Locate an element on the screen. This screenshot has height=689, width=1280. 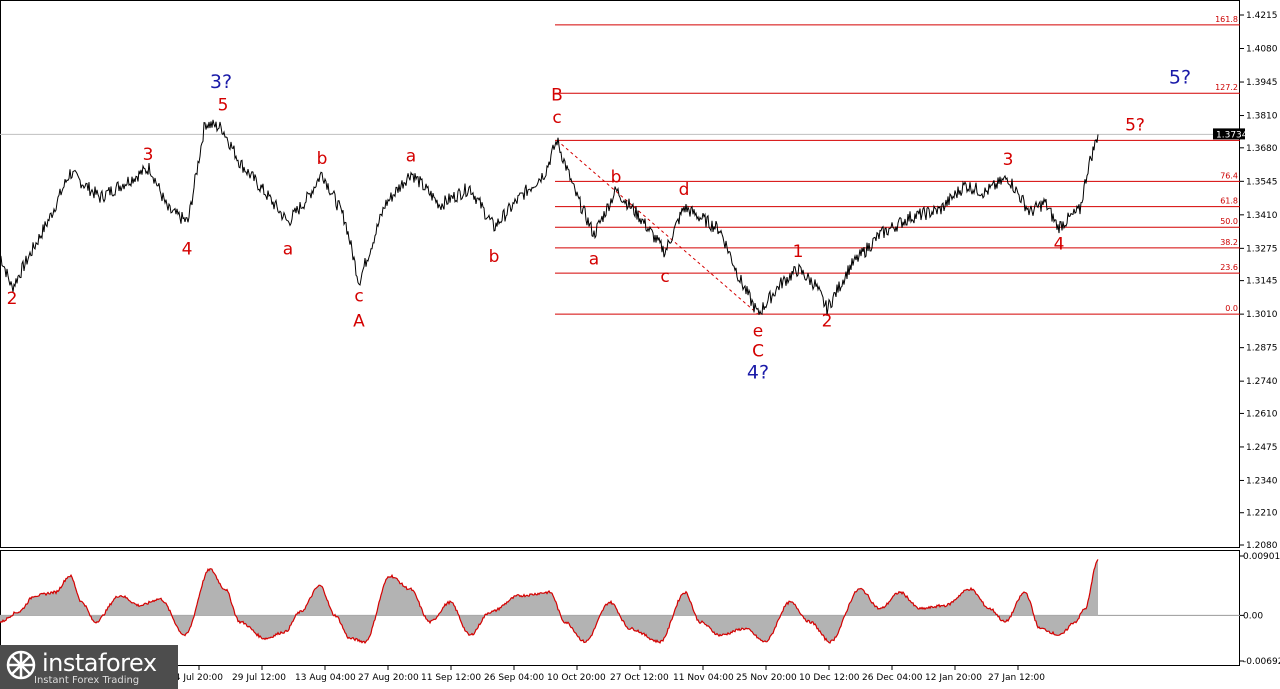
x-tick-label: 25 Nov 20:00 is located at coordinates (766, 678).